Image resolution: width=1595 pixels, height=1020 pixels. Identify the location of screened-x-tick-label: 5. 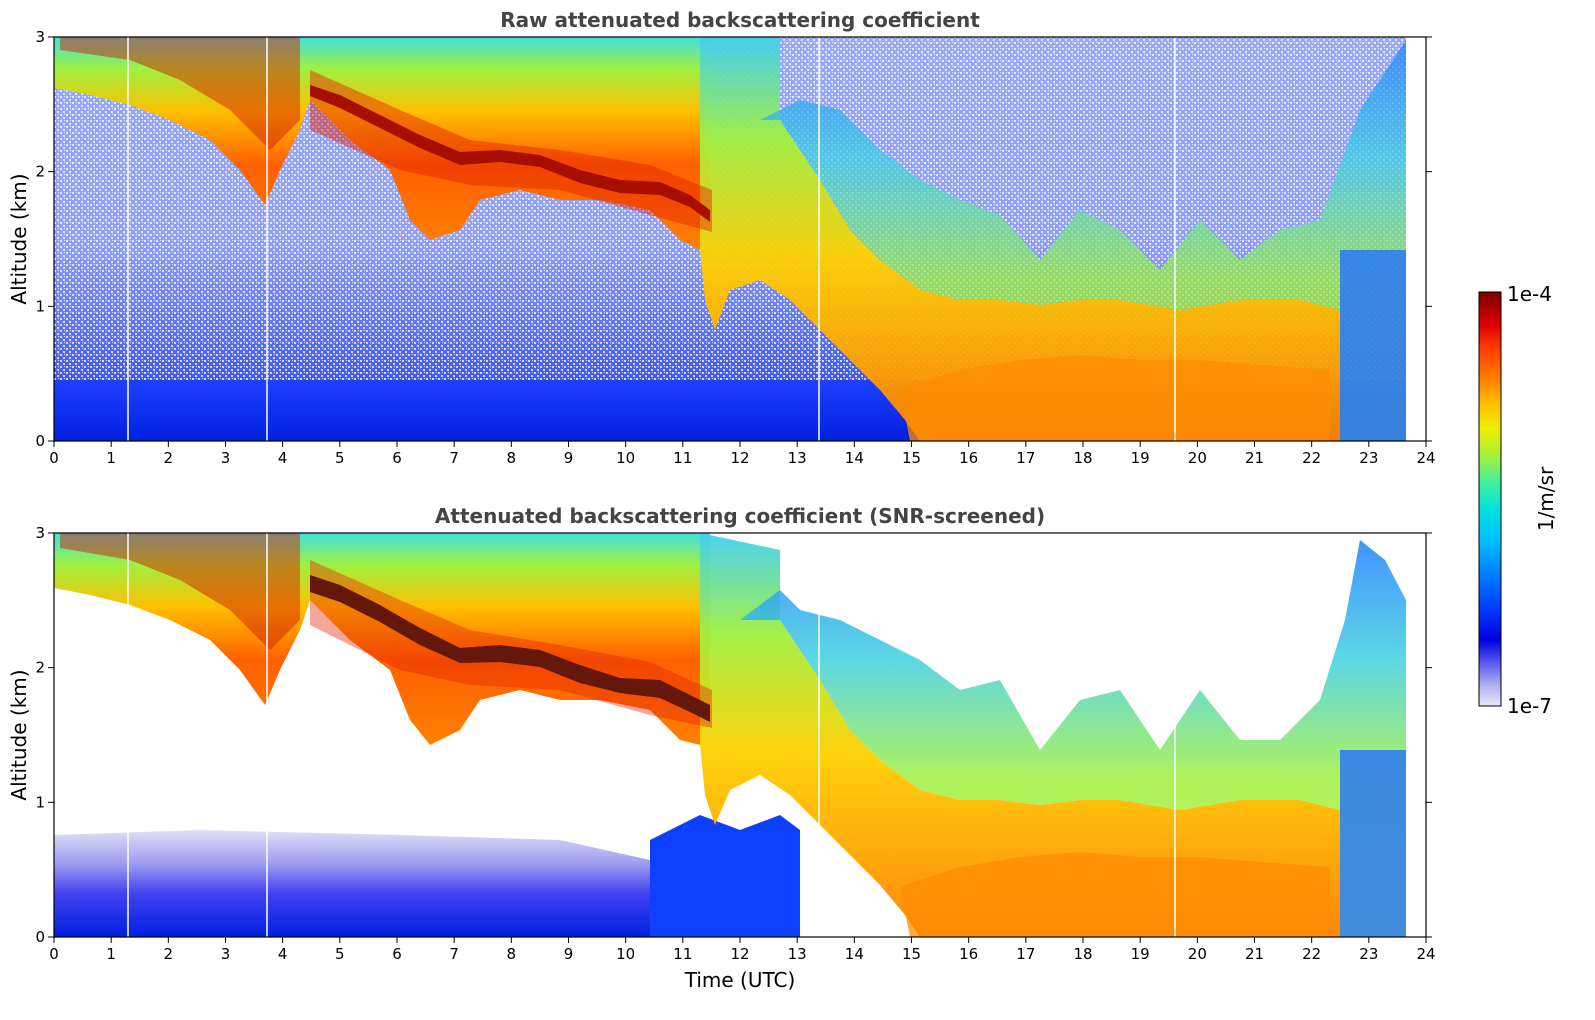
(340, 954).